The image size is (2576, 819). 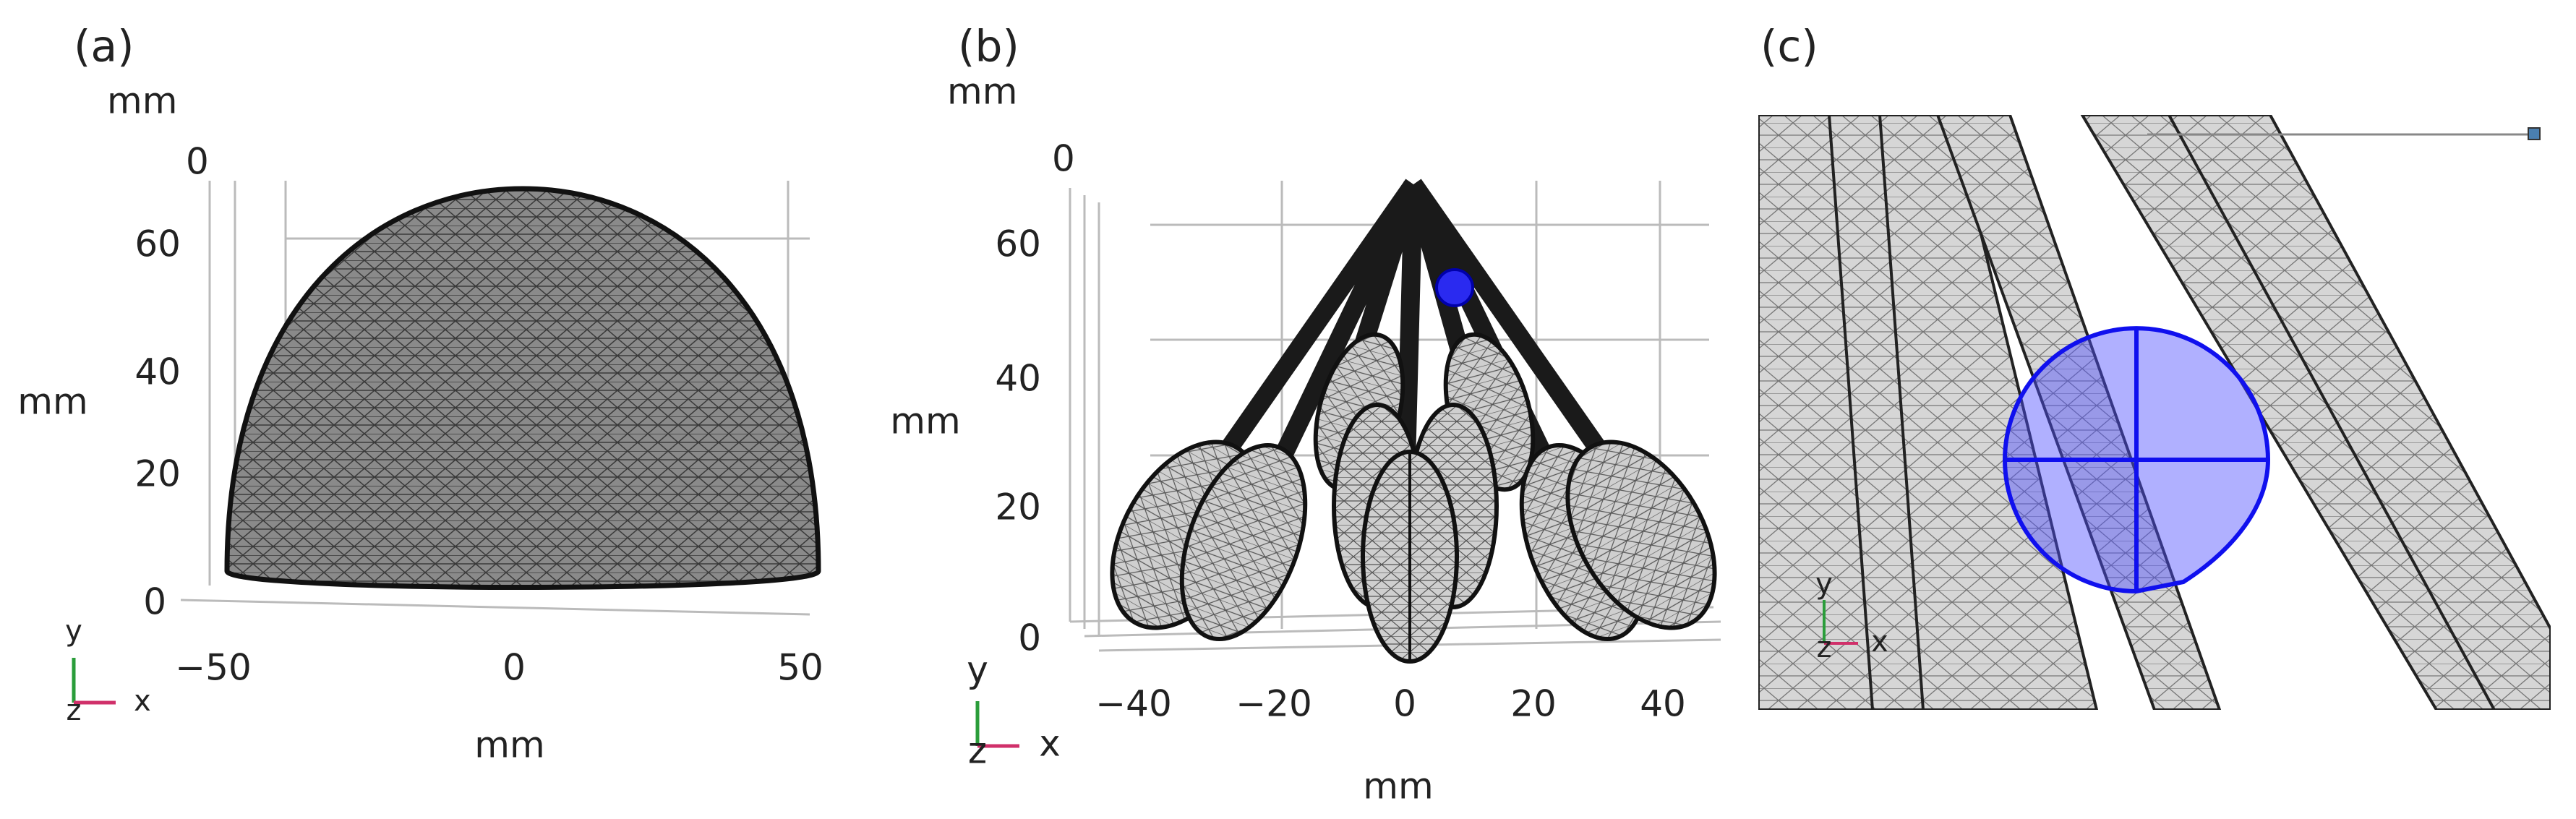 What do you see at coordinates (104, 47) in the screenshot?
I see `panel-label: (a)` at bounding box center [104, 47].